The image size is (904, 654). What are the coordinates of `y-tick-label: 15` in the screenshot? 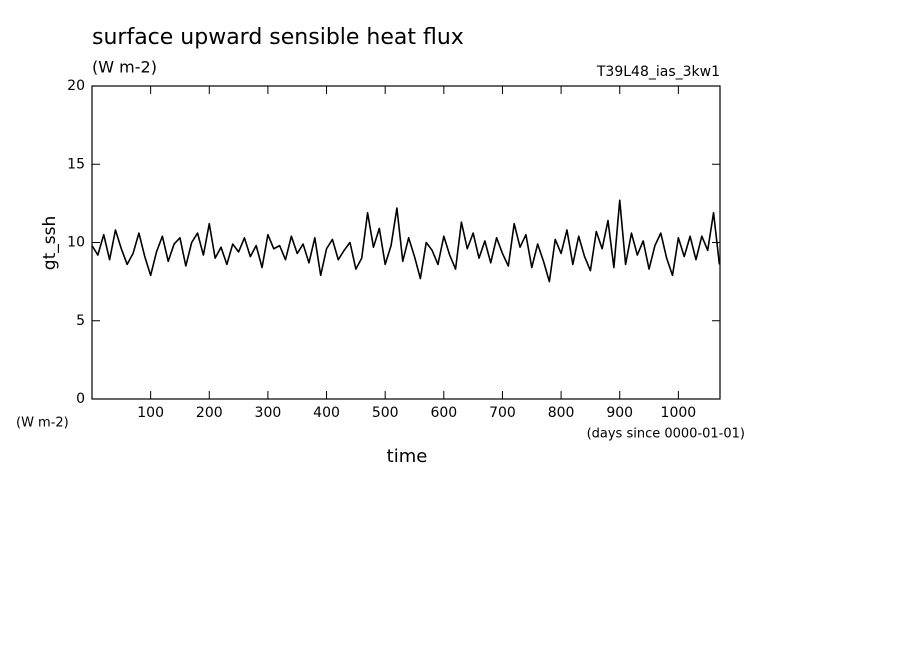 It's located at (76, 164).